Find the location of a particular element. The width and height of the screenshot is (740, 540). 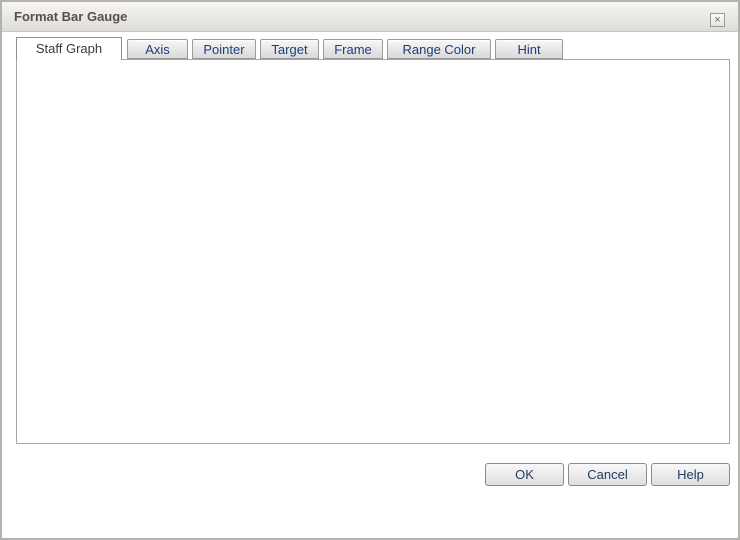

tab-hint: Hint is located at coordinates (529, 49).